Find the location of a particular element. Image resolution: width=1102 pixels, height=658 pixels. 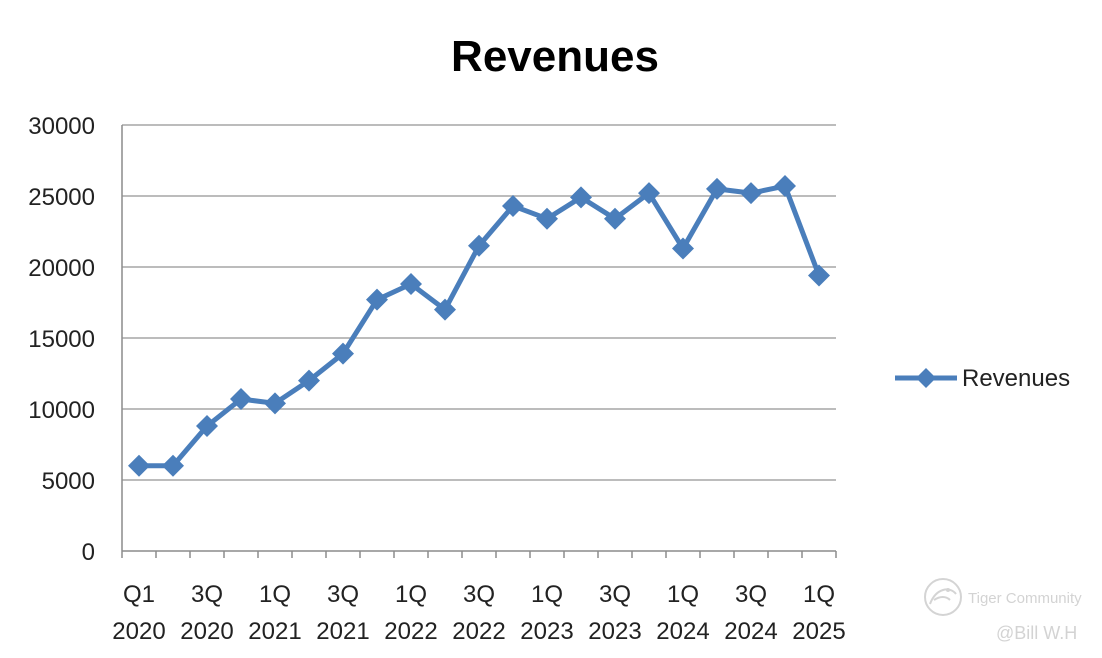

y-tick-label: 5000 is located at coordinates (68, 481).